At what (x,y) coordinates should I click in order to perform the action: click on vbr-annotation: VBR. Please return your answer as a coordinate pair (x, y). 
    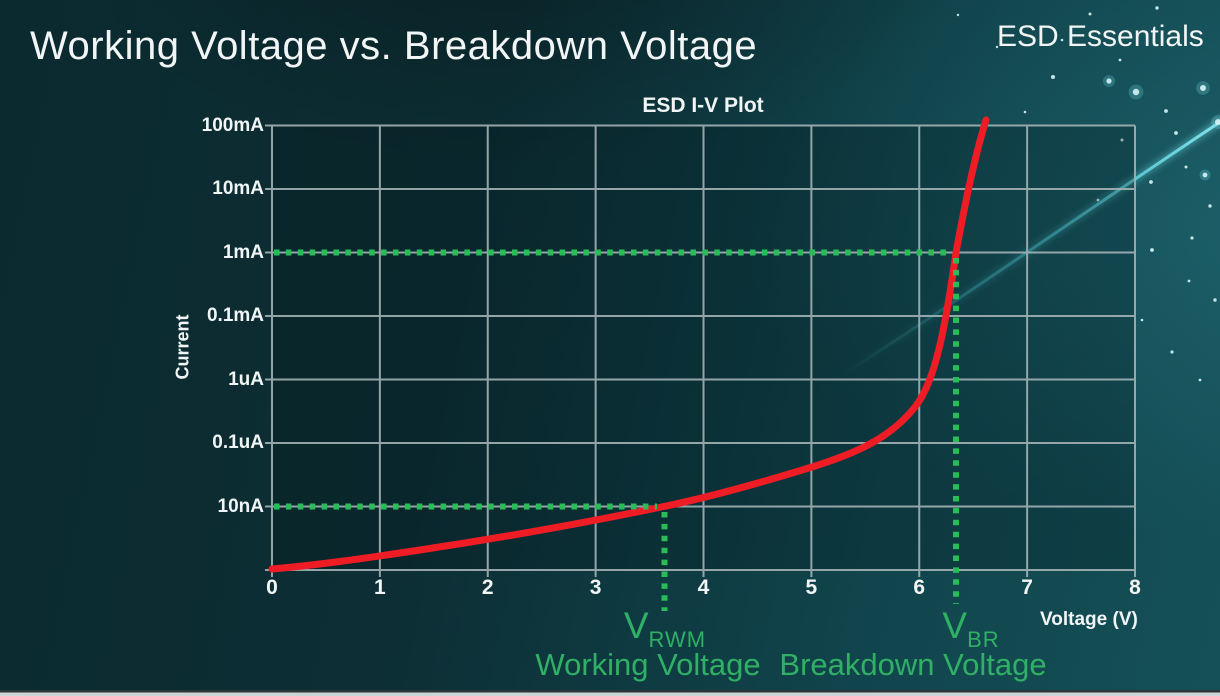
    Looking at the image, I should click on (971, 633).